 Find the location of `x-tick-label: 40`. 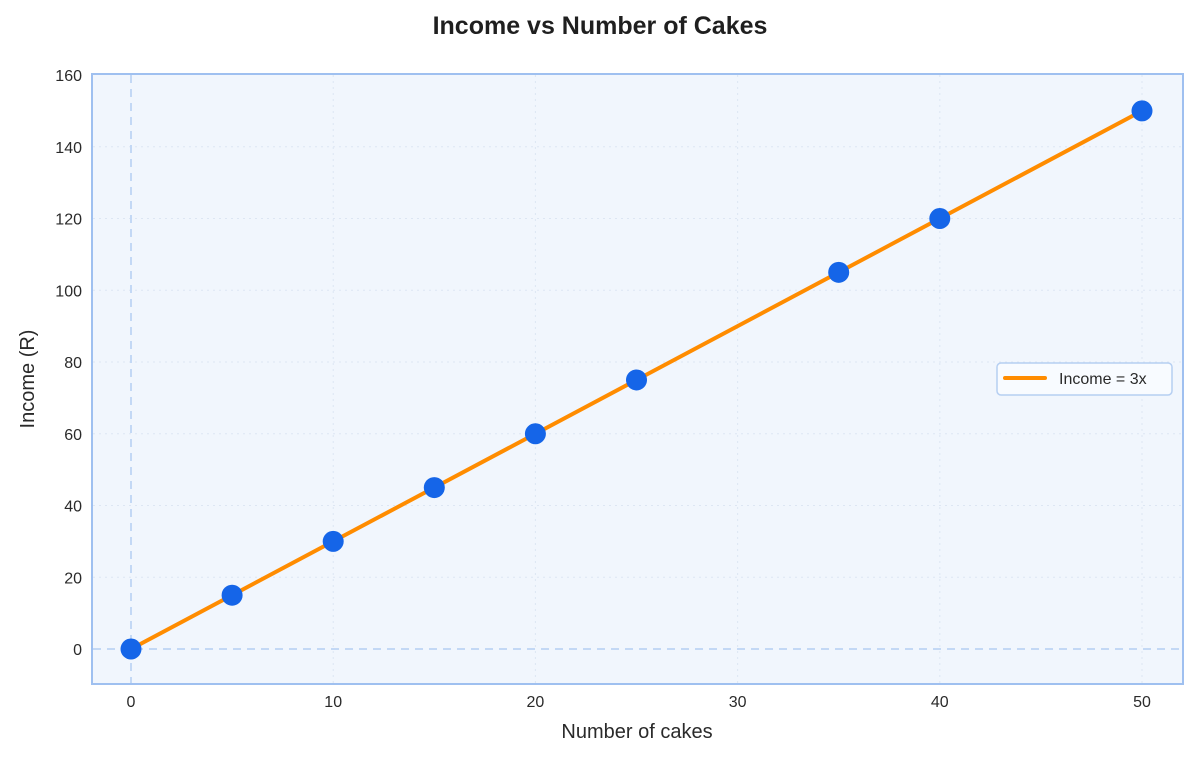

x-tick-label: 40 is located at coordinates (940, 702).